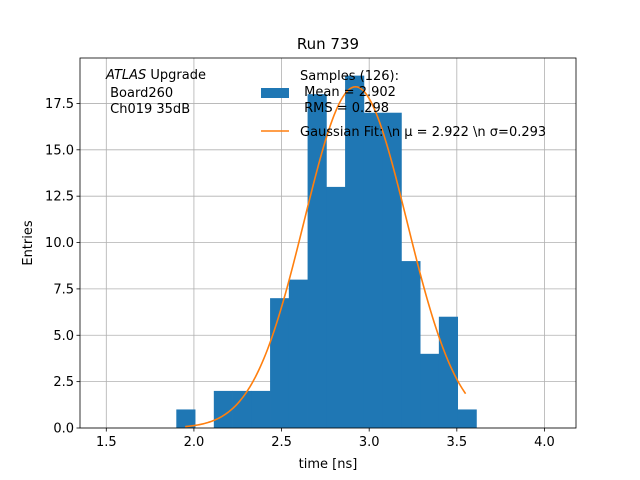 The height and width of the screenshot is (480, 640). Describe the element at coordinates (544, 442) in the screenshot. I see `x-tick-label: 4.0` at that location.